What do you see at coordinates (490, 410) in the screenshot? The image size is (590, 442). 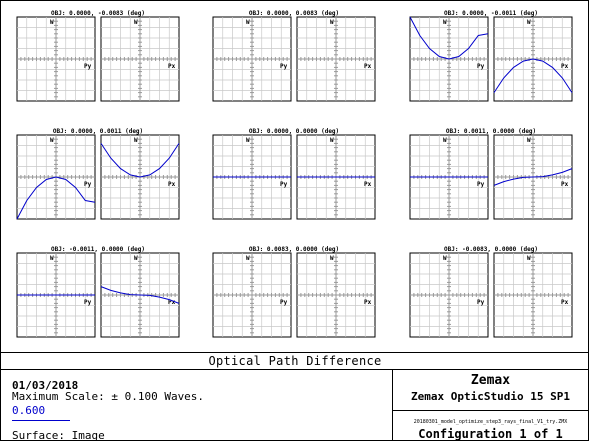 I see `info-divider-right` at bounding box center [490, 410].